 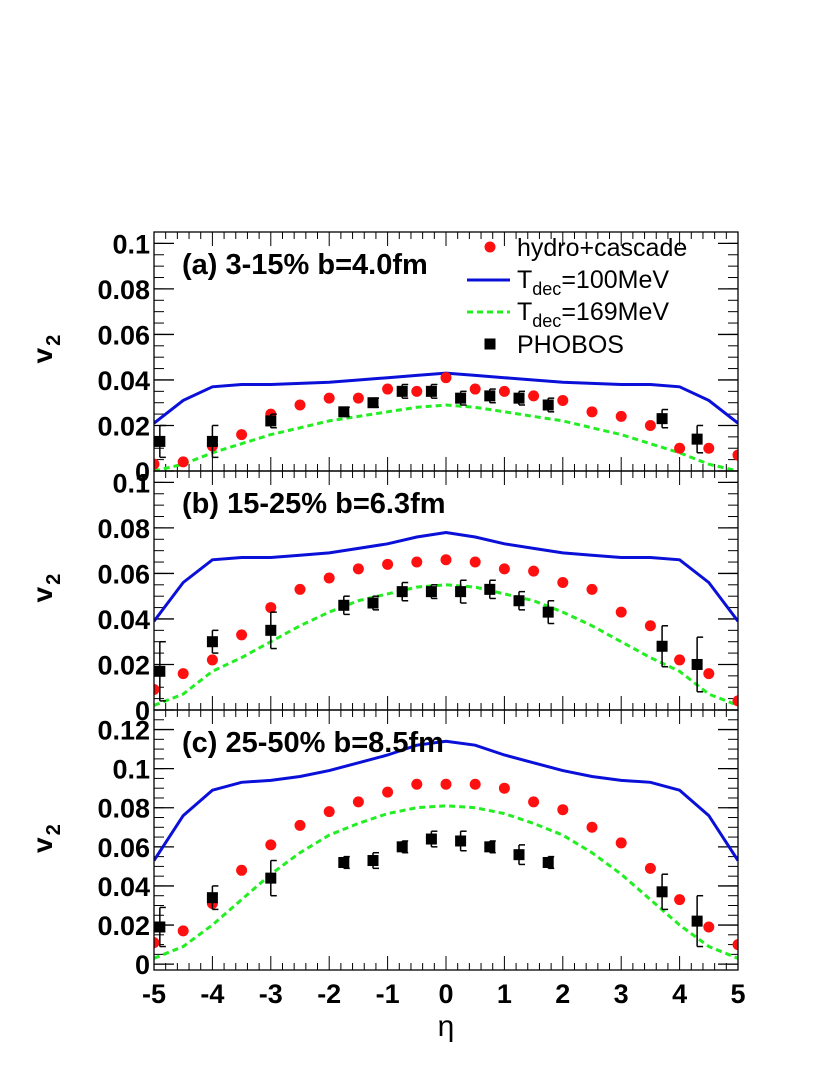 I want to click on legend-marker-circle, so click(x=490, y=247).